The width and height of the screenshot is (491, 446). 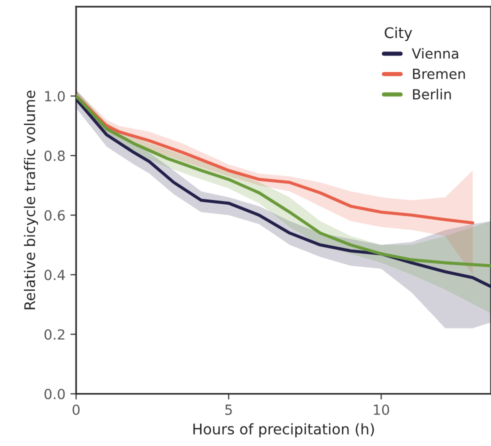 What do you see at coordinates (435, 53) in the screenshot?
I see `legend-label: Vienna` at bounding box center [435, 53].